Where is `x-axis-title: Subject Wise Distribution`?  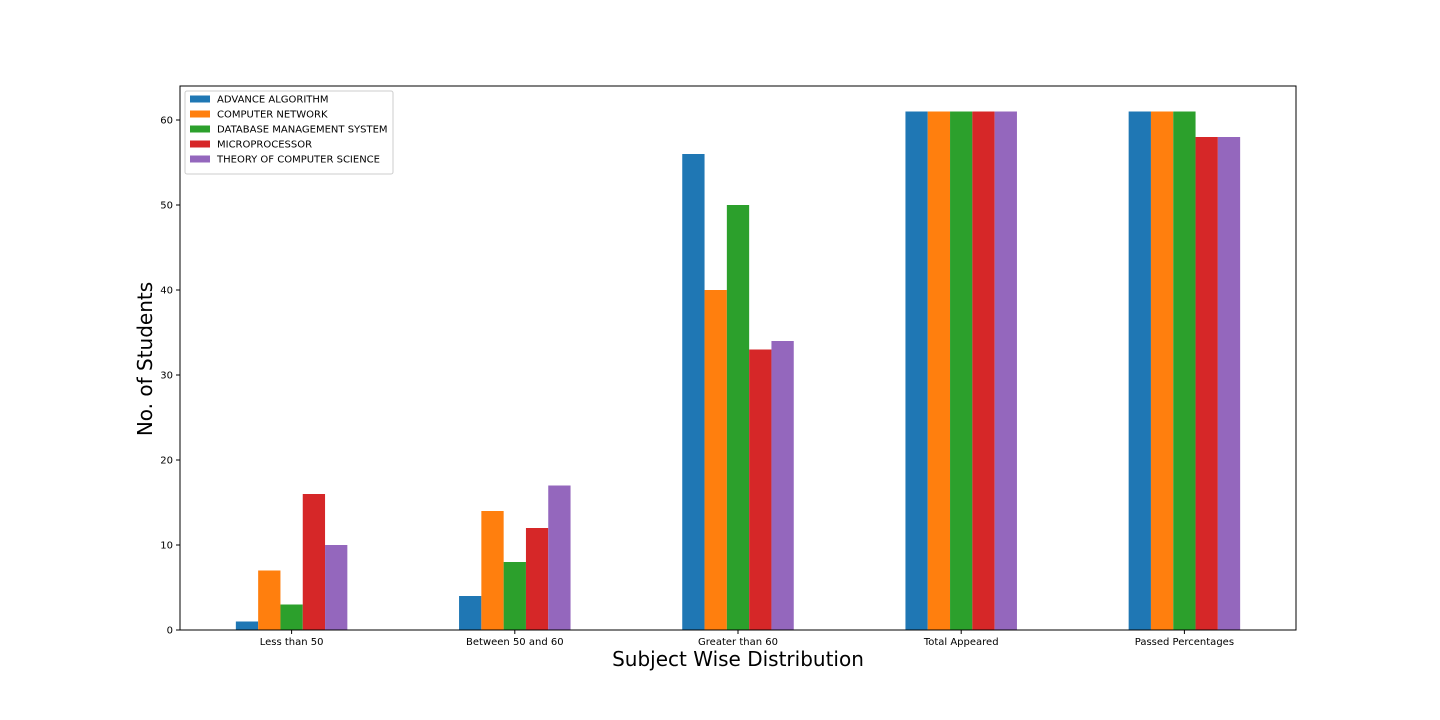 x-axis-title: Subject Wise Distribution is located at coordinates (738, 659).